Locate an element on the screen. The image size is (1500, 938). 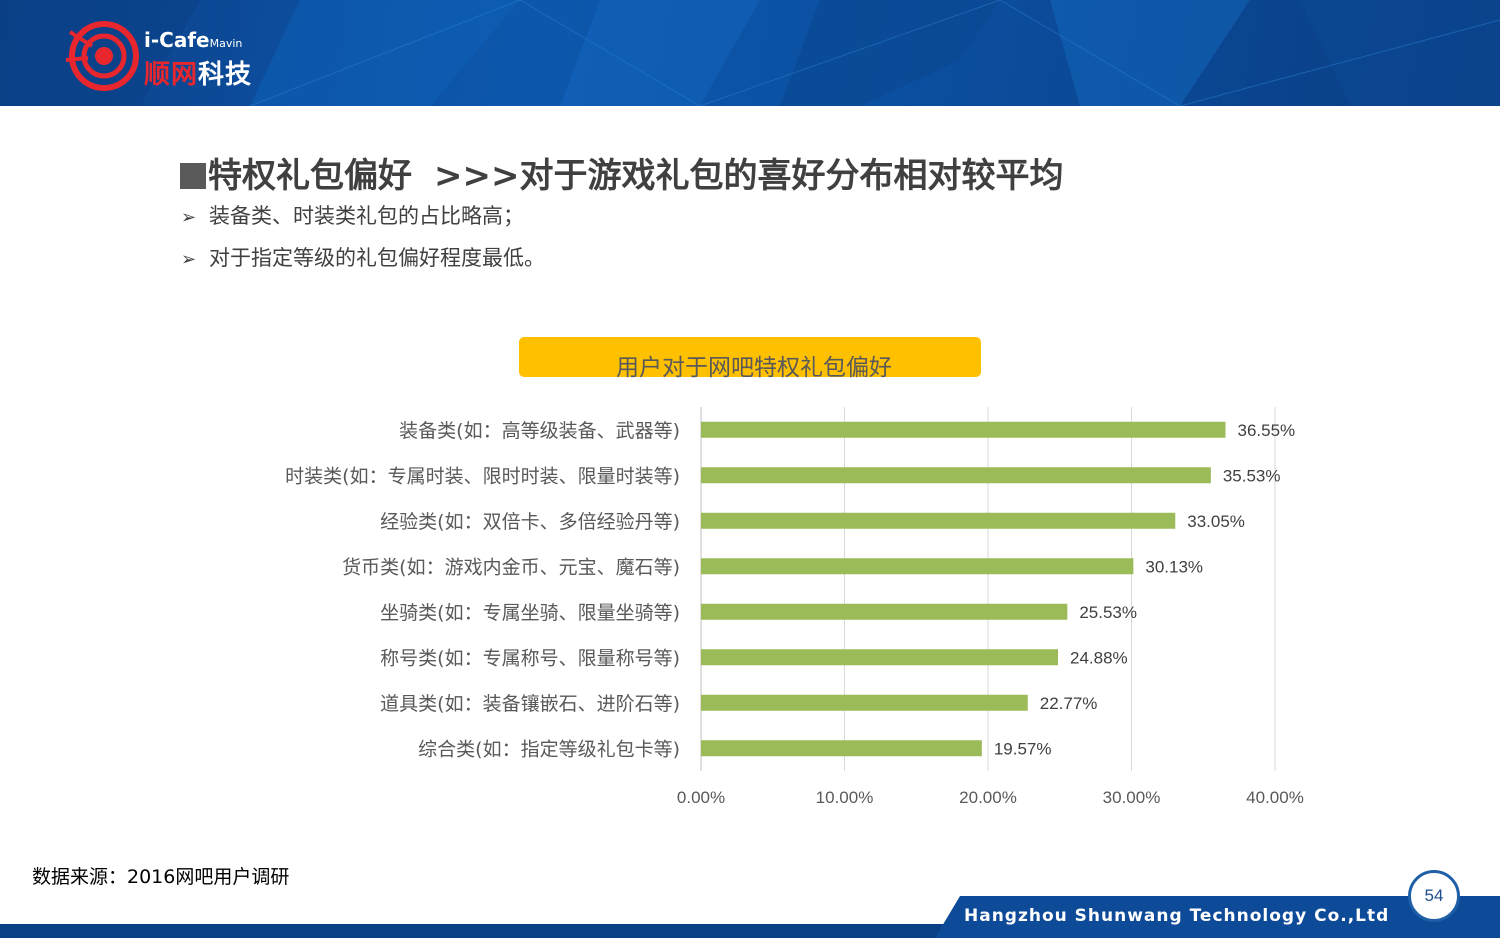
category-label: 时装类(如：专属时装、限时时装、限量时装等) is located at coordinates (482, 476).